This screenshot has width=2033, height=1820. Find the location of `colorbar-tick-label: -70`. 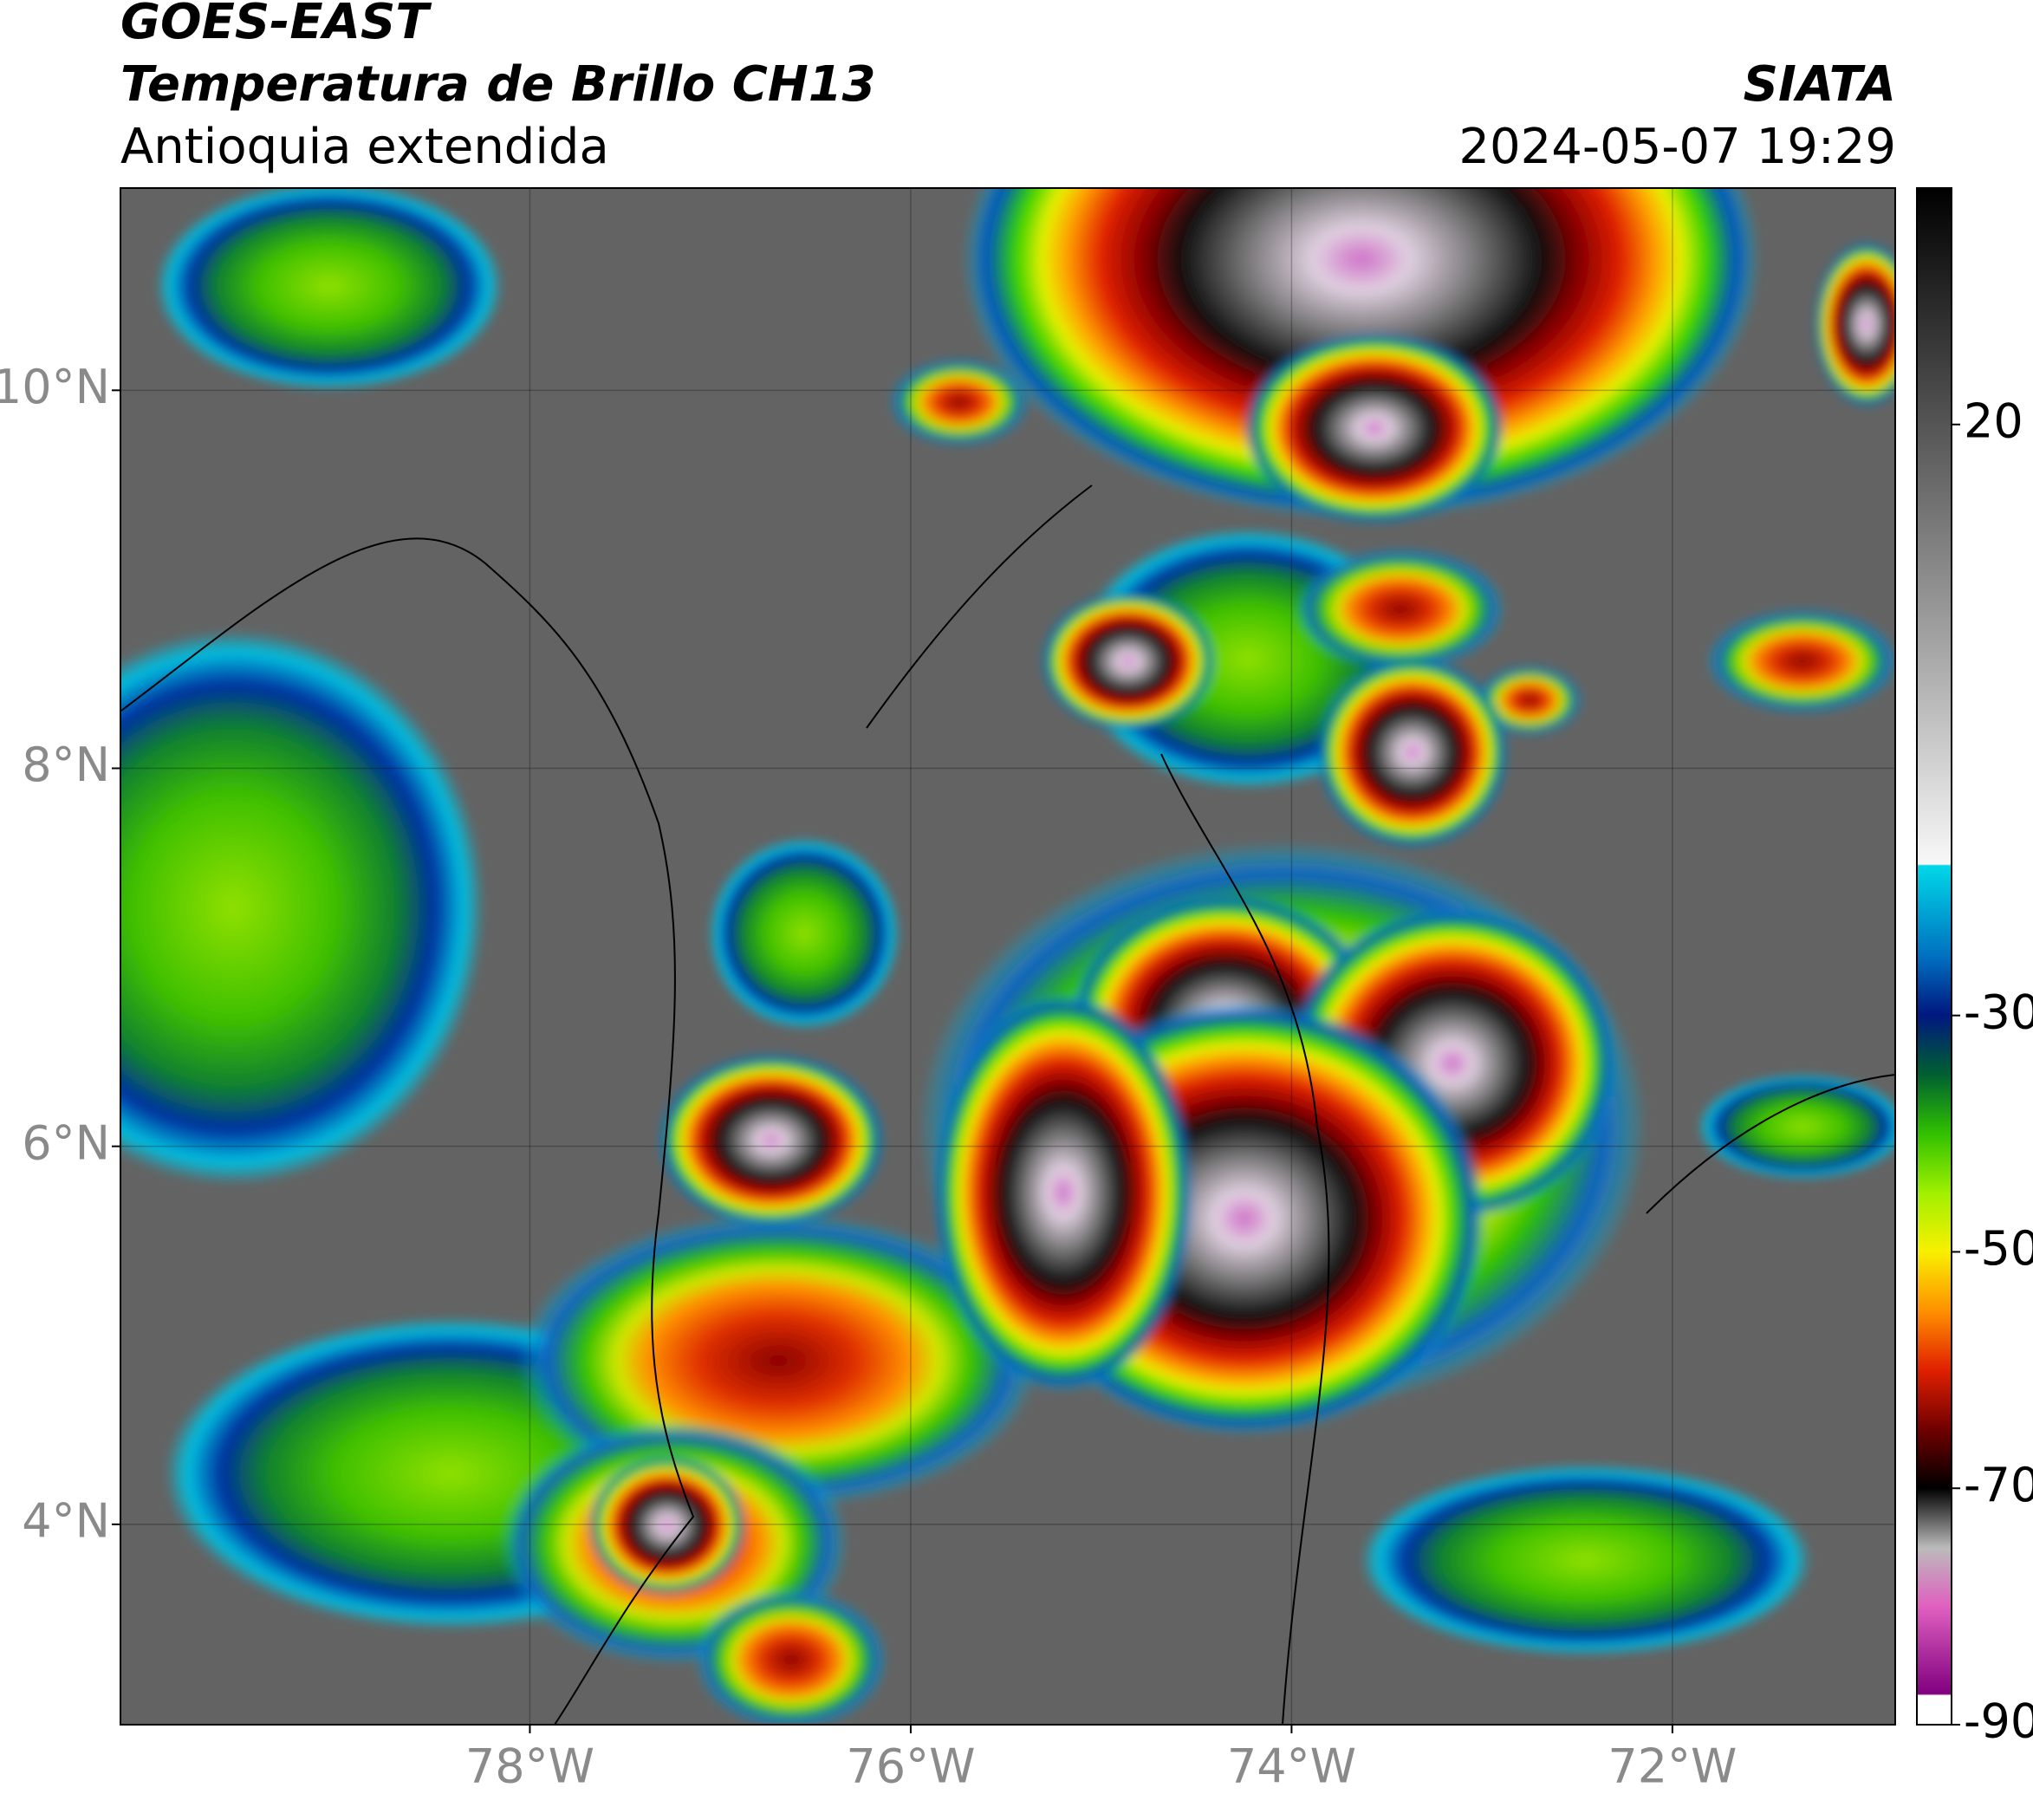

colorbar-tick-label: -70 is located at coordinates (1998, 1485).